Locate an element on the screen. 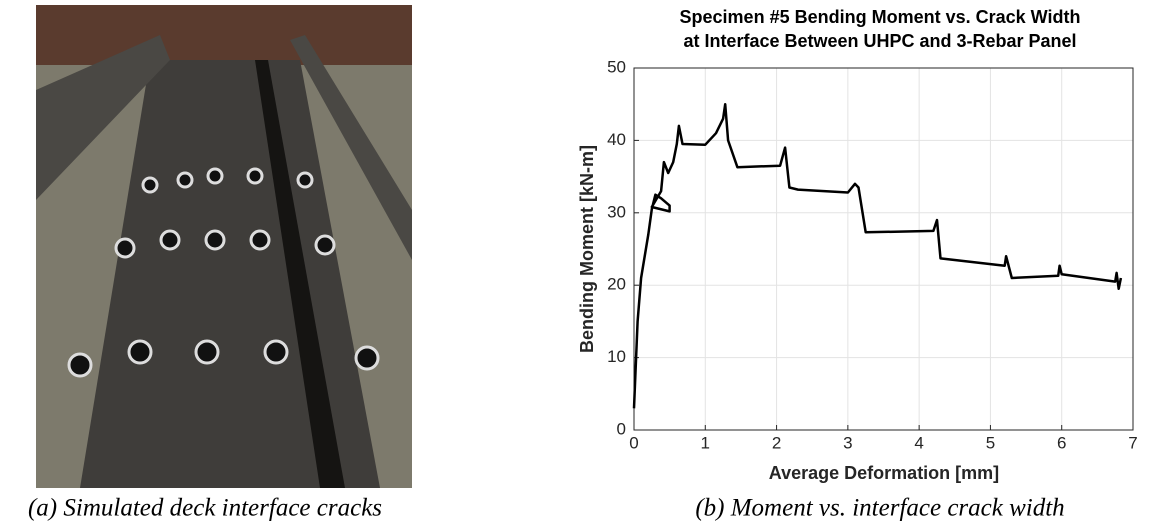 This screenshot has height=522, width=1165. y-tick-label: 30 is located at coordinates (616, 211).